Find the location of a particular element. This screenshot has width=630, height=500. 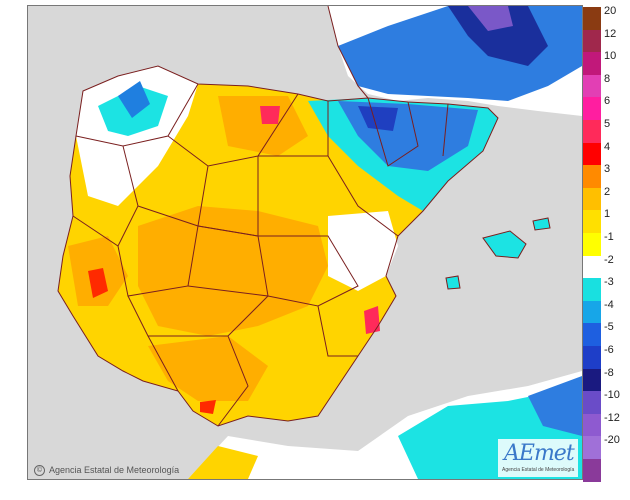

legend-label: -5 is located at coordinates (609, 327).